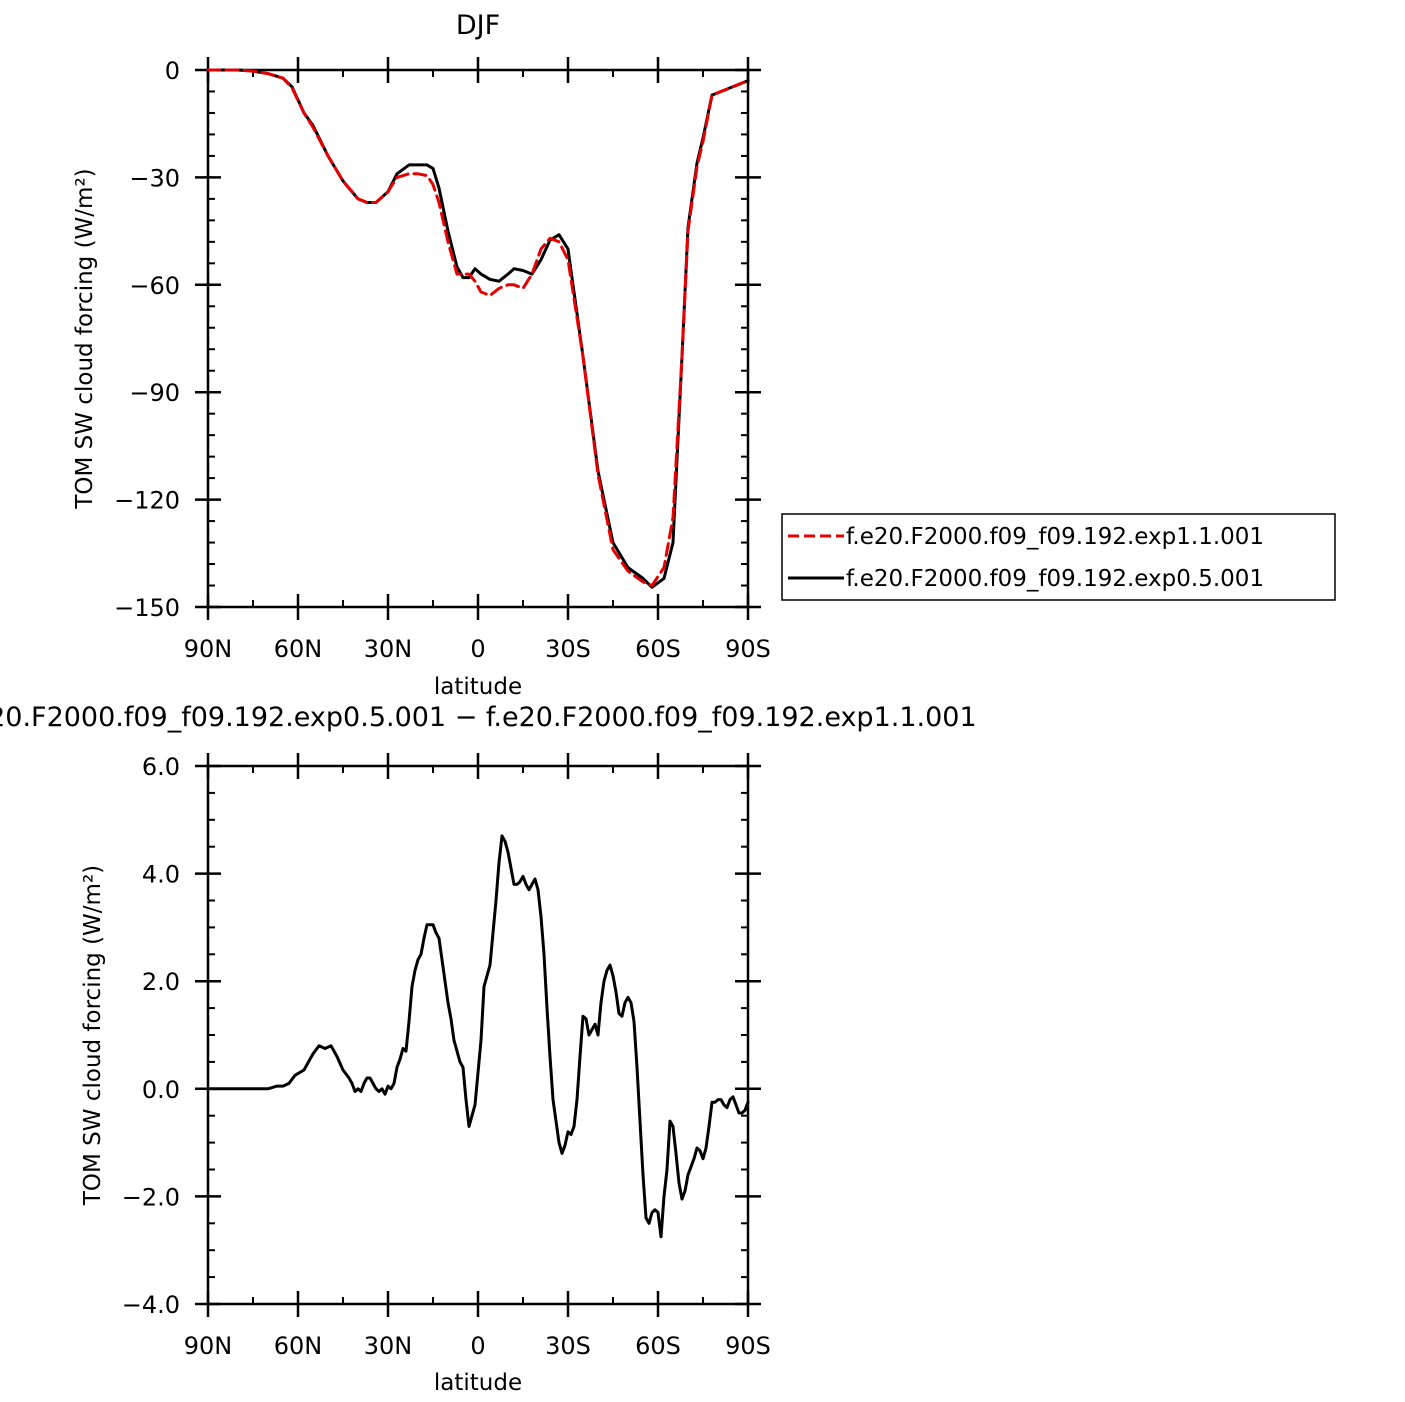 This screenshot has height=1402, width=1405. I want to click on bottom-plot-frame, so click(478, 1035).